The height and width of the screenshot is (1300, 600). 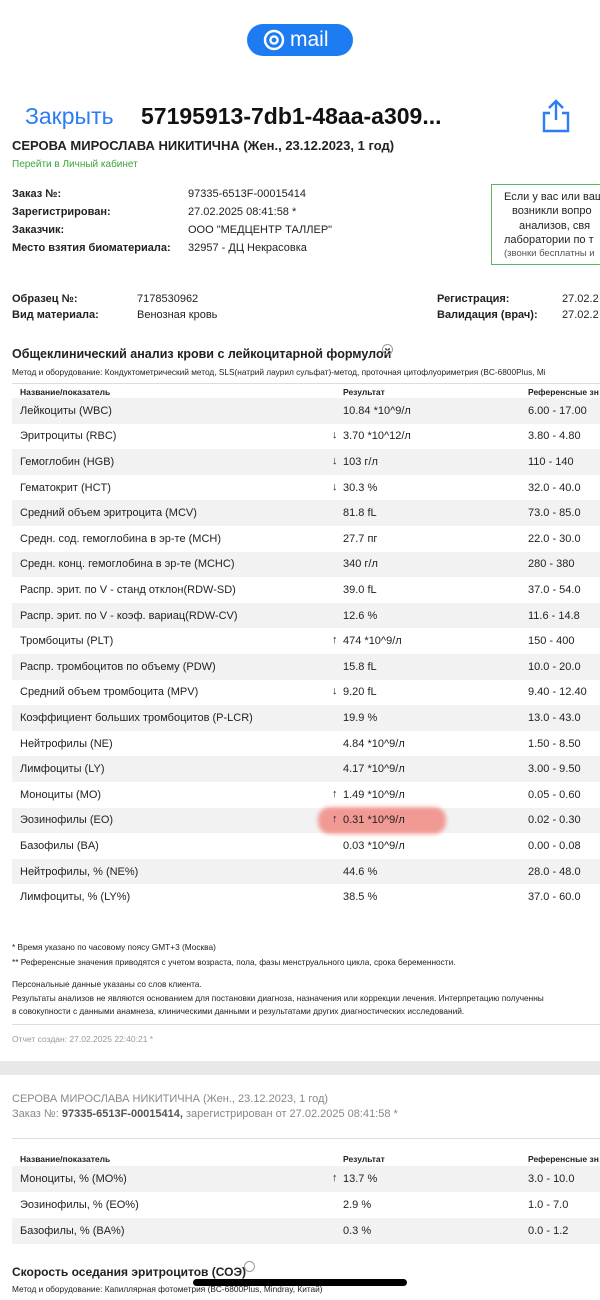 What do you see at coordinates (168, 299) in the screenshot?
I see `sample-value: 7178530962` at bounding box center [168, 299].